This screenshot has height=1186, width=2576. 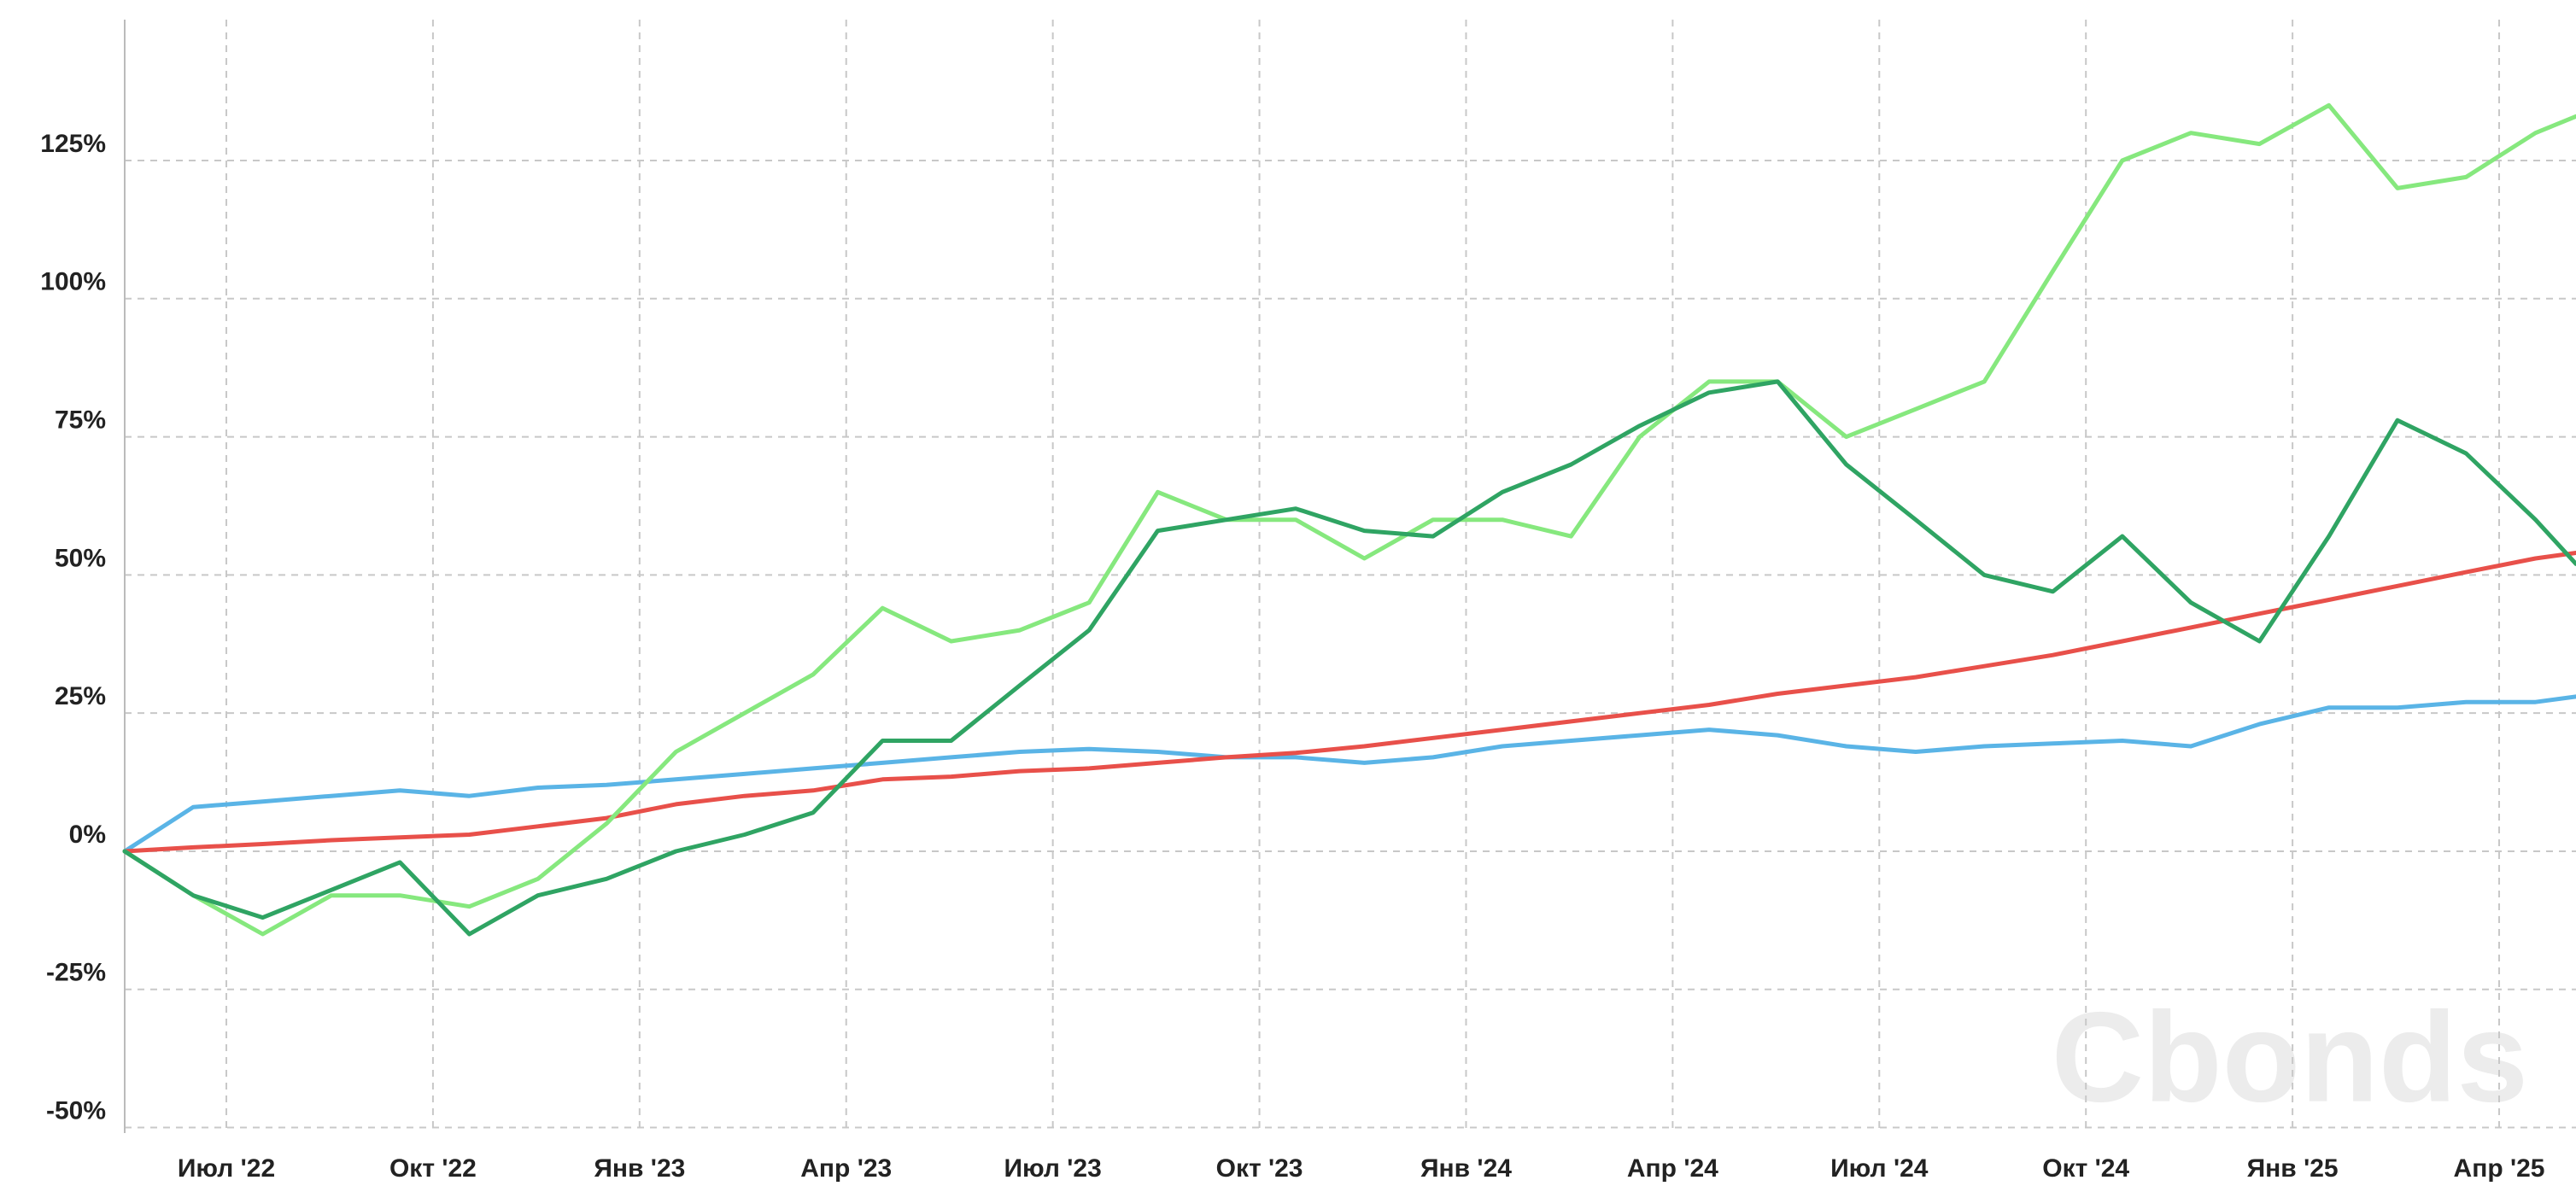 What do you see at coordinates (2085, 1168) in the screenshot?
I see `x-tick-label: Окт '24` at bounding box center [2085, 1168].